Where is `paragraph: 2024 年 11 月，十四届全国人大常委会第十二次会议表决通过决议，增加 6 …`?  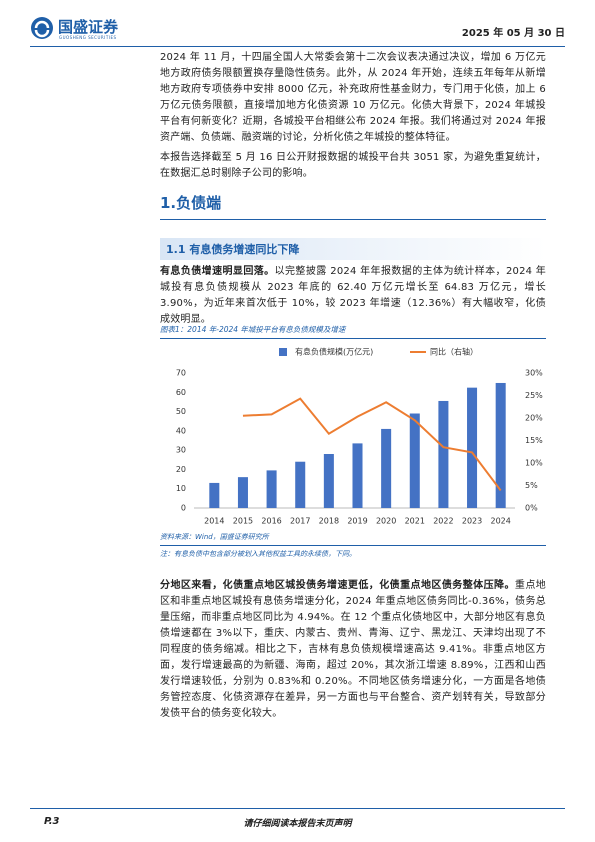 paragraph: 2024 年 11 月，十四届全国人大常委会第十二次会议表决通过决议，增加 6 … is located at coordinates (353, 97).